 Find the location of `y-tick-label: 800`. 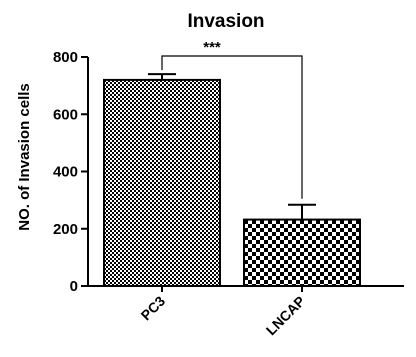

y-tick-label: 800 is located at coordinates (65, 57).